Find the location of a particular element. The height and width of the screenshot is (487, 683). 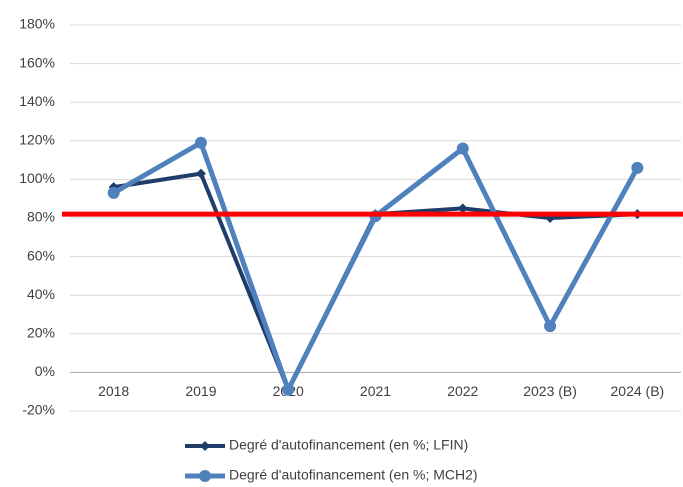

y-tick-label: 180% is located at coordinates (37, 24).